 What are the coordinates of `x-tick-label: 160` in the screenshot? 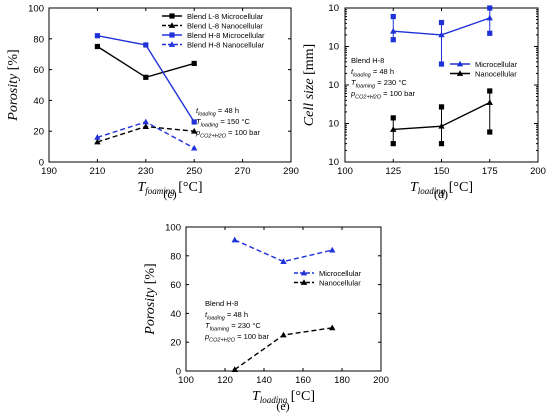 It's located at (303, 380).